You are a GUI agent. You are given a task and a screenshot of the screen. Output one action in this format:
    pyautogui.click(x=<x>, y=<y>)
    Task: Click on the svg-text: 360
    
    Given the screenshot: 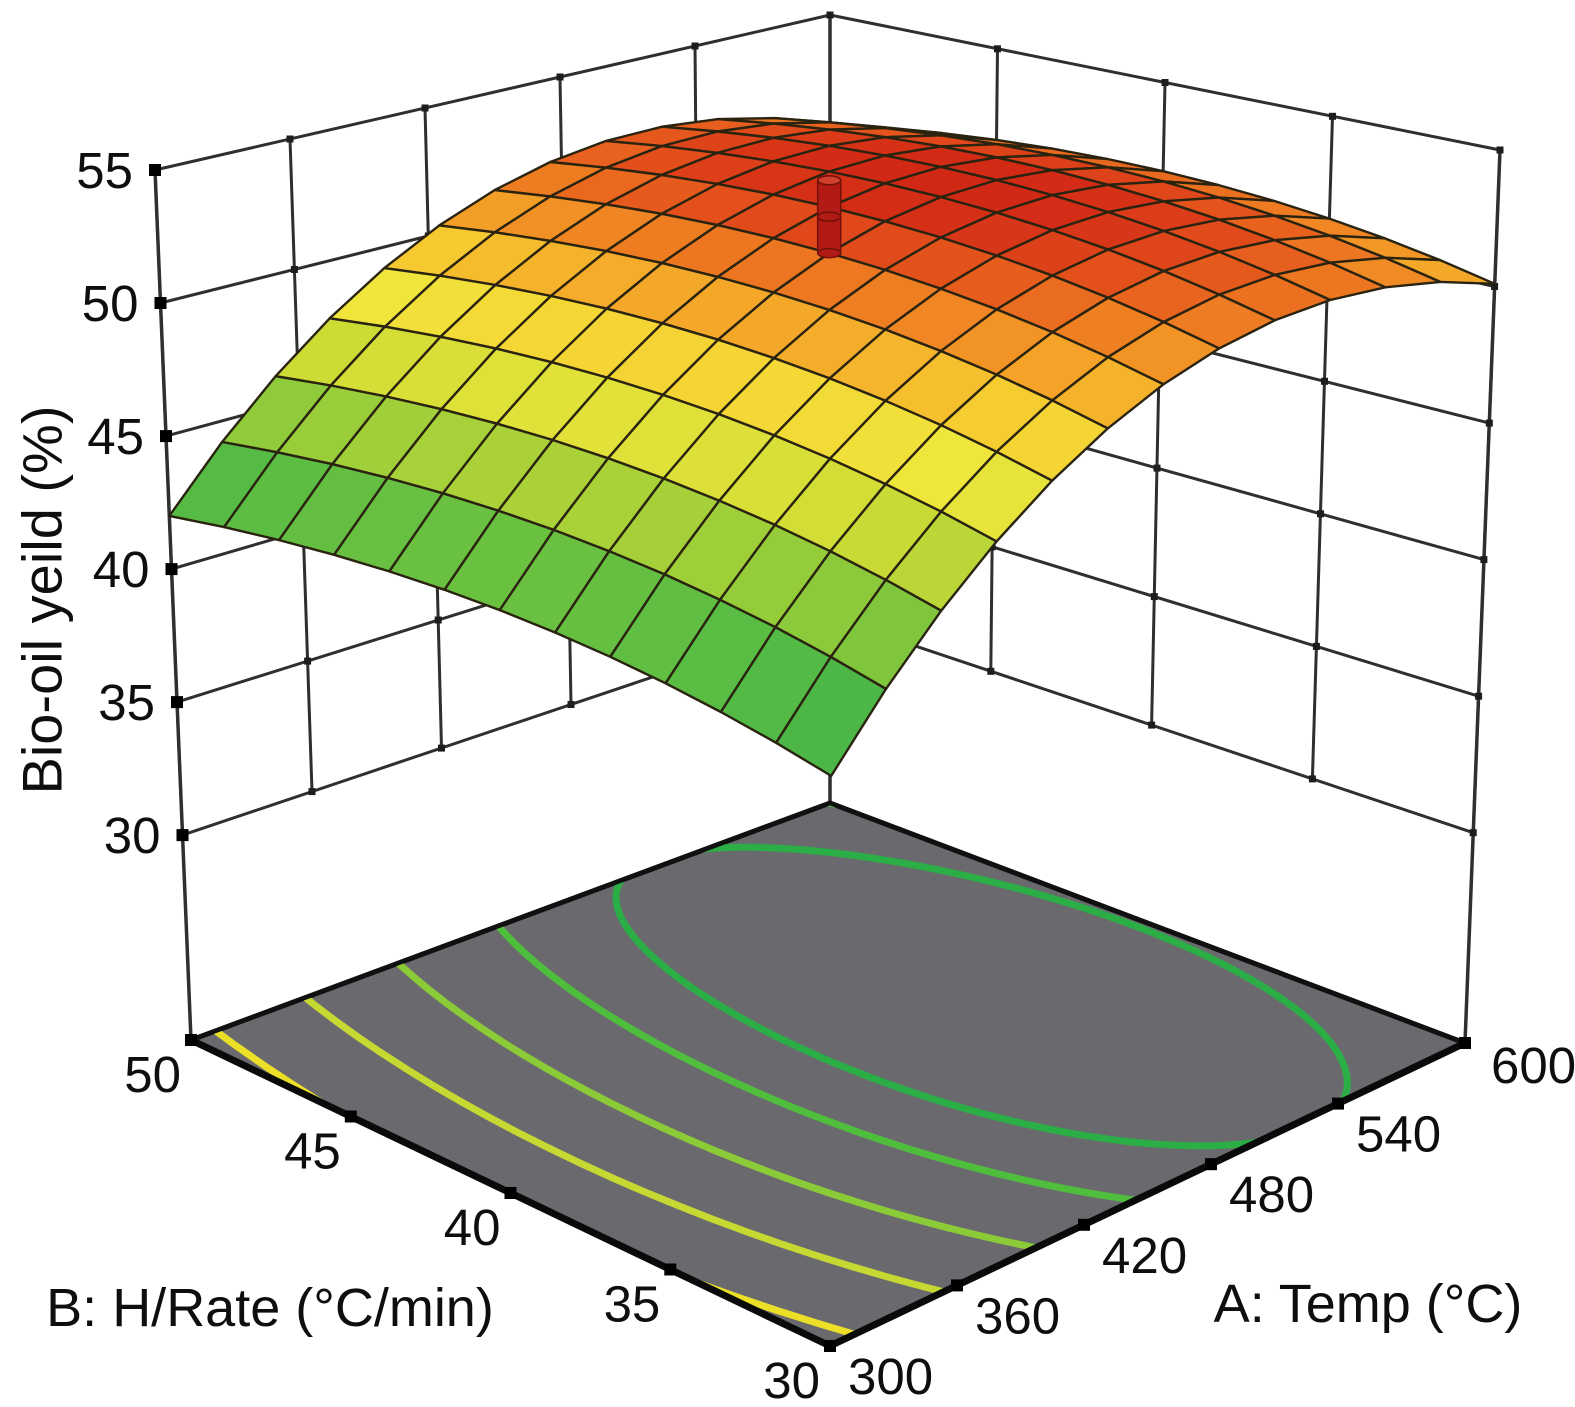 What is the action you would take?
    pyautogui.click(x=1017, y=1315)
    